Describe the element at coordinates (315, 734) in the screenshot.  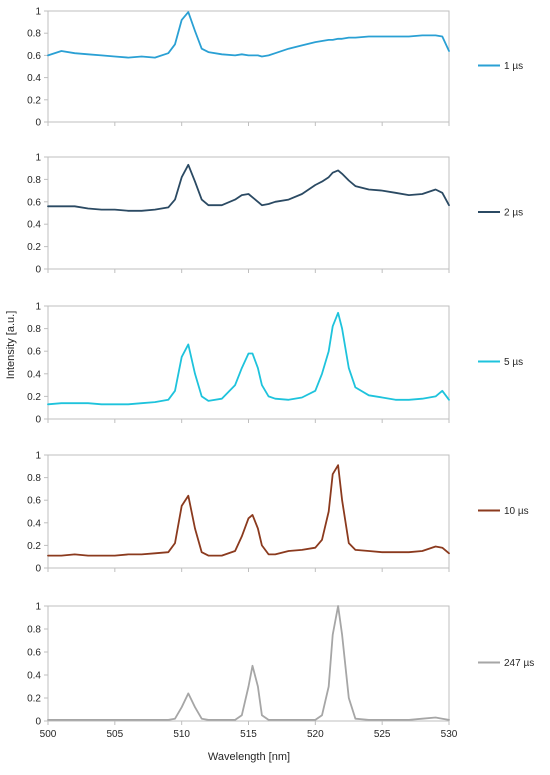
I see `x-tick-label: 520` at that location.